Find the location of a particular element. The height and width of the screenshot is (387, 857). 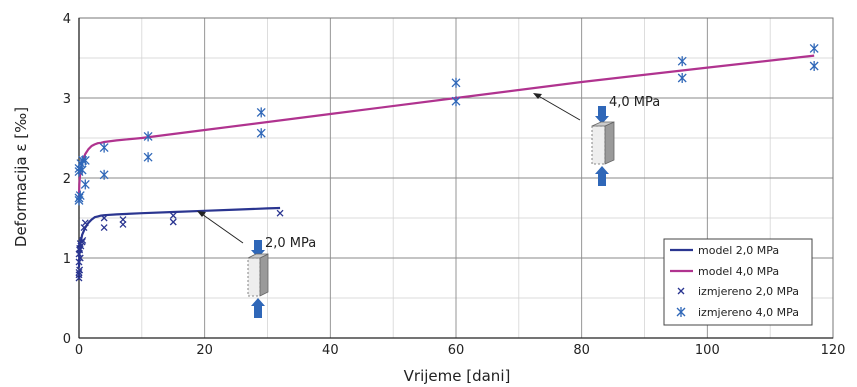

specimen-2mpa-front-face is located at coordinates (254, 277).